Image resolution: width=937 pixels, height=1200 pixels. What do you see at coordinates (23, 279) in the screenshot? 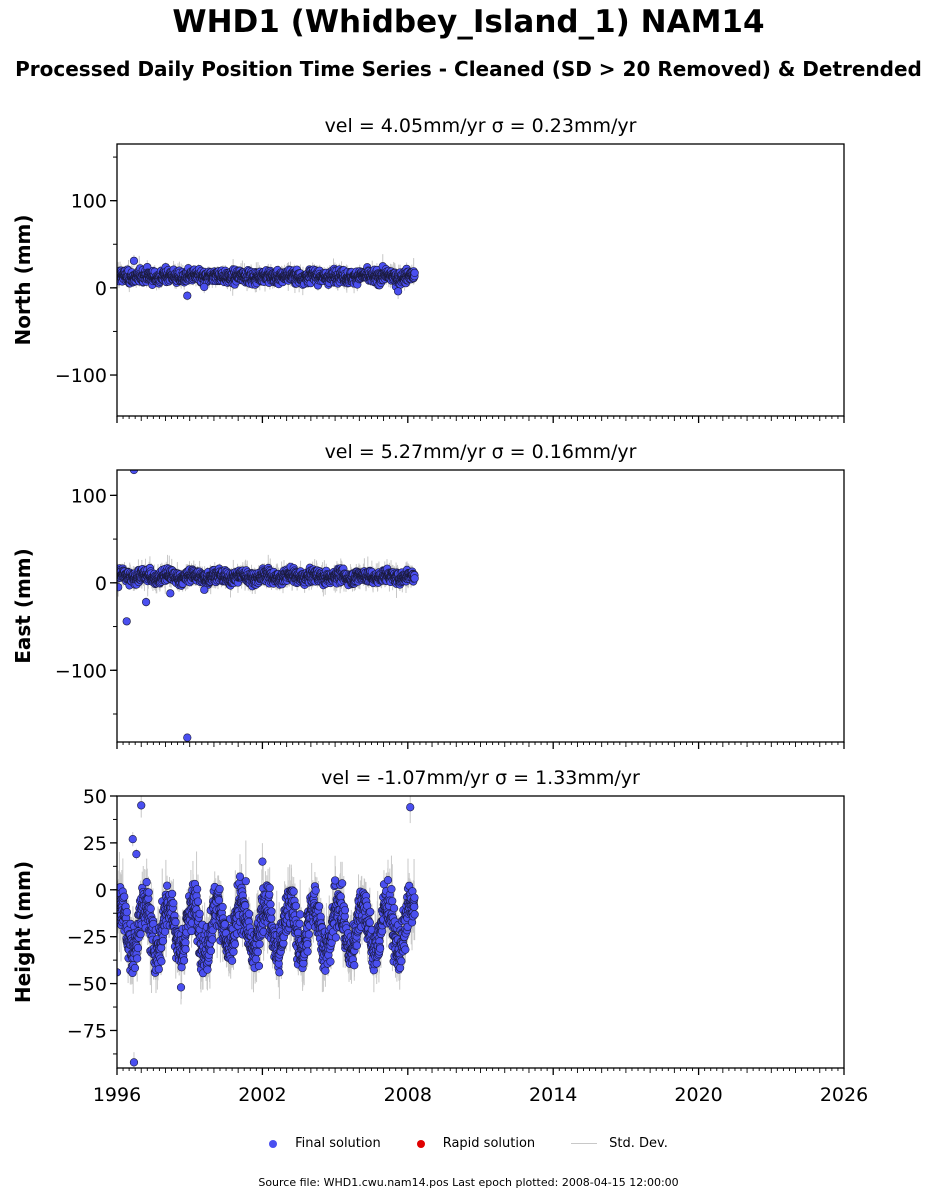
I see `y-axis-label: North (mm)` at bounding box center [23, 279].